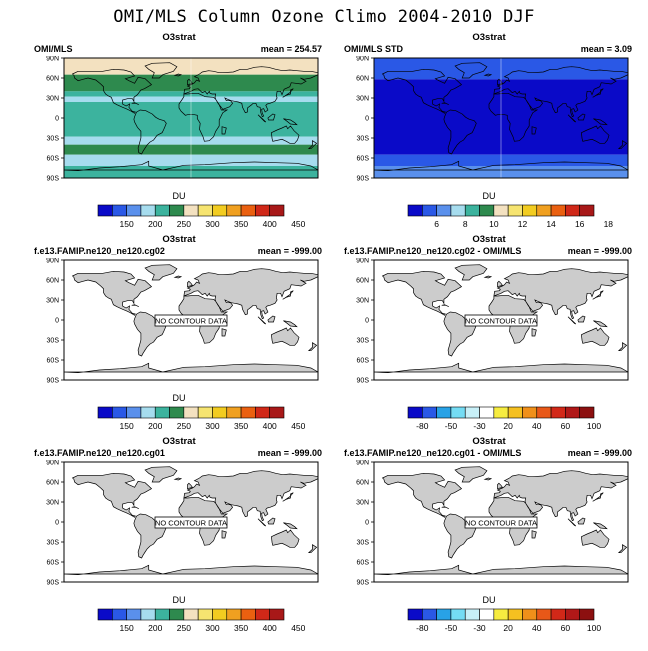 The height and width of the screenshot is (651, 648). I want to click on colorbar-label: 16, so click(580, 224).